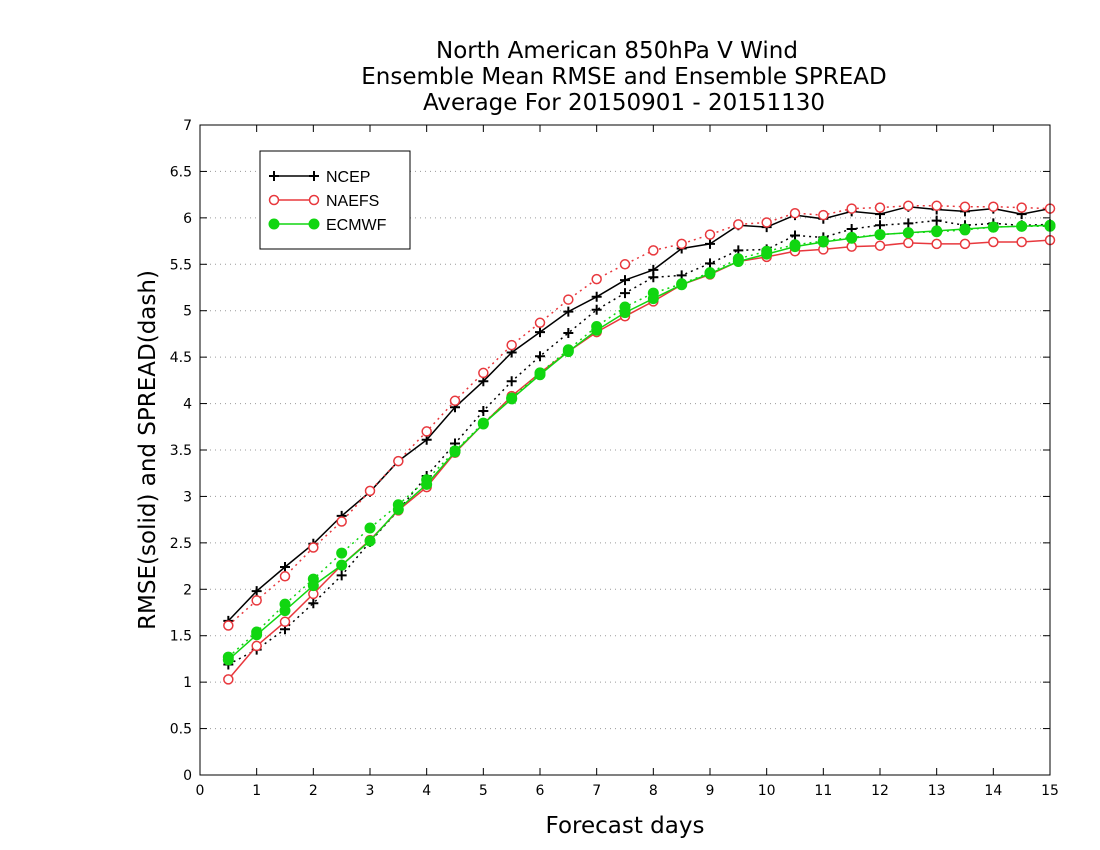 Image resolution: width=1100 pixels, height=850 pixels. I want to click on y-tick-label: 1.5, so click(181, 637).